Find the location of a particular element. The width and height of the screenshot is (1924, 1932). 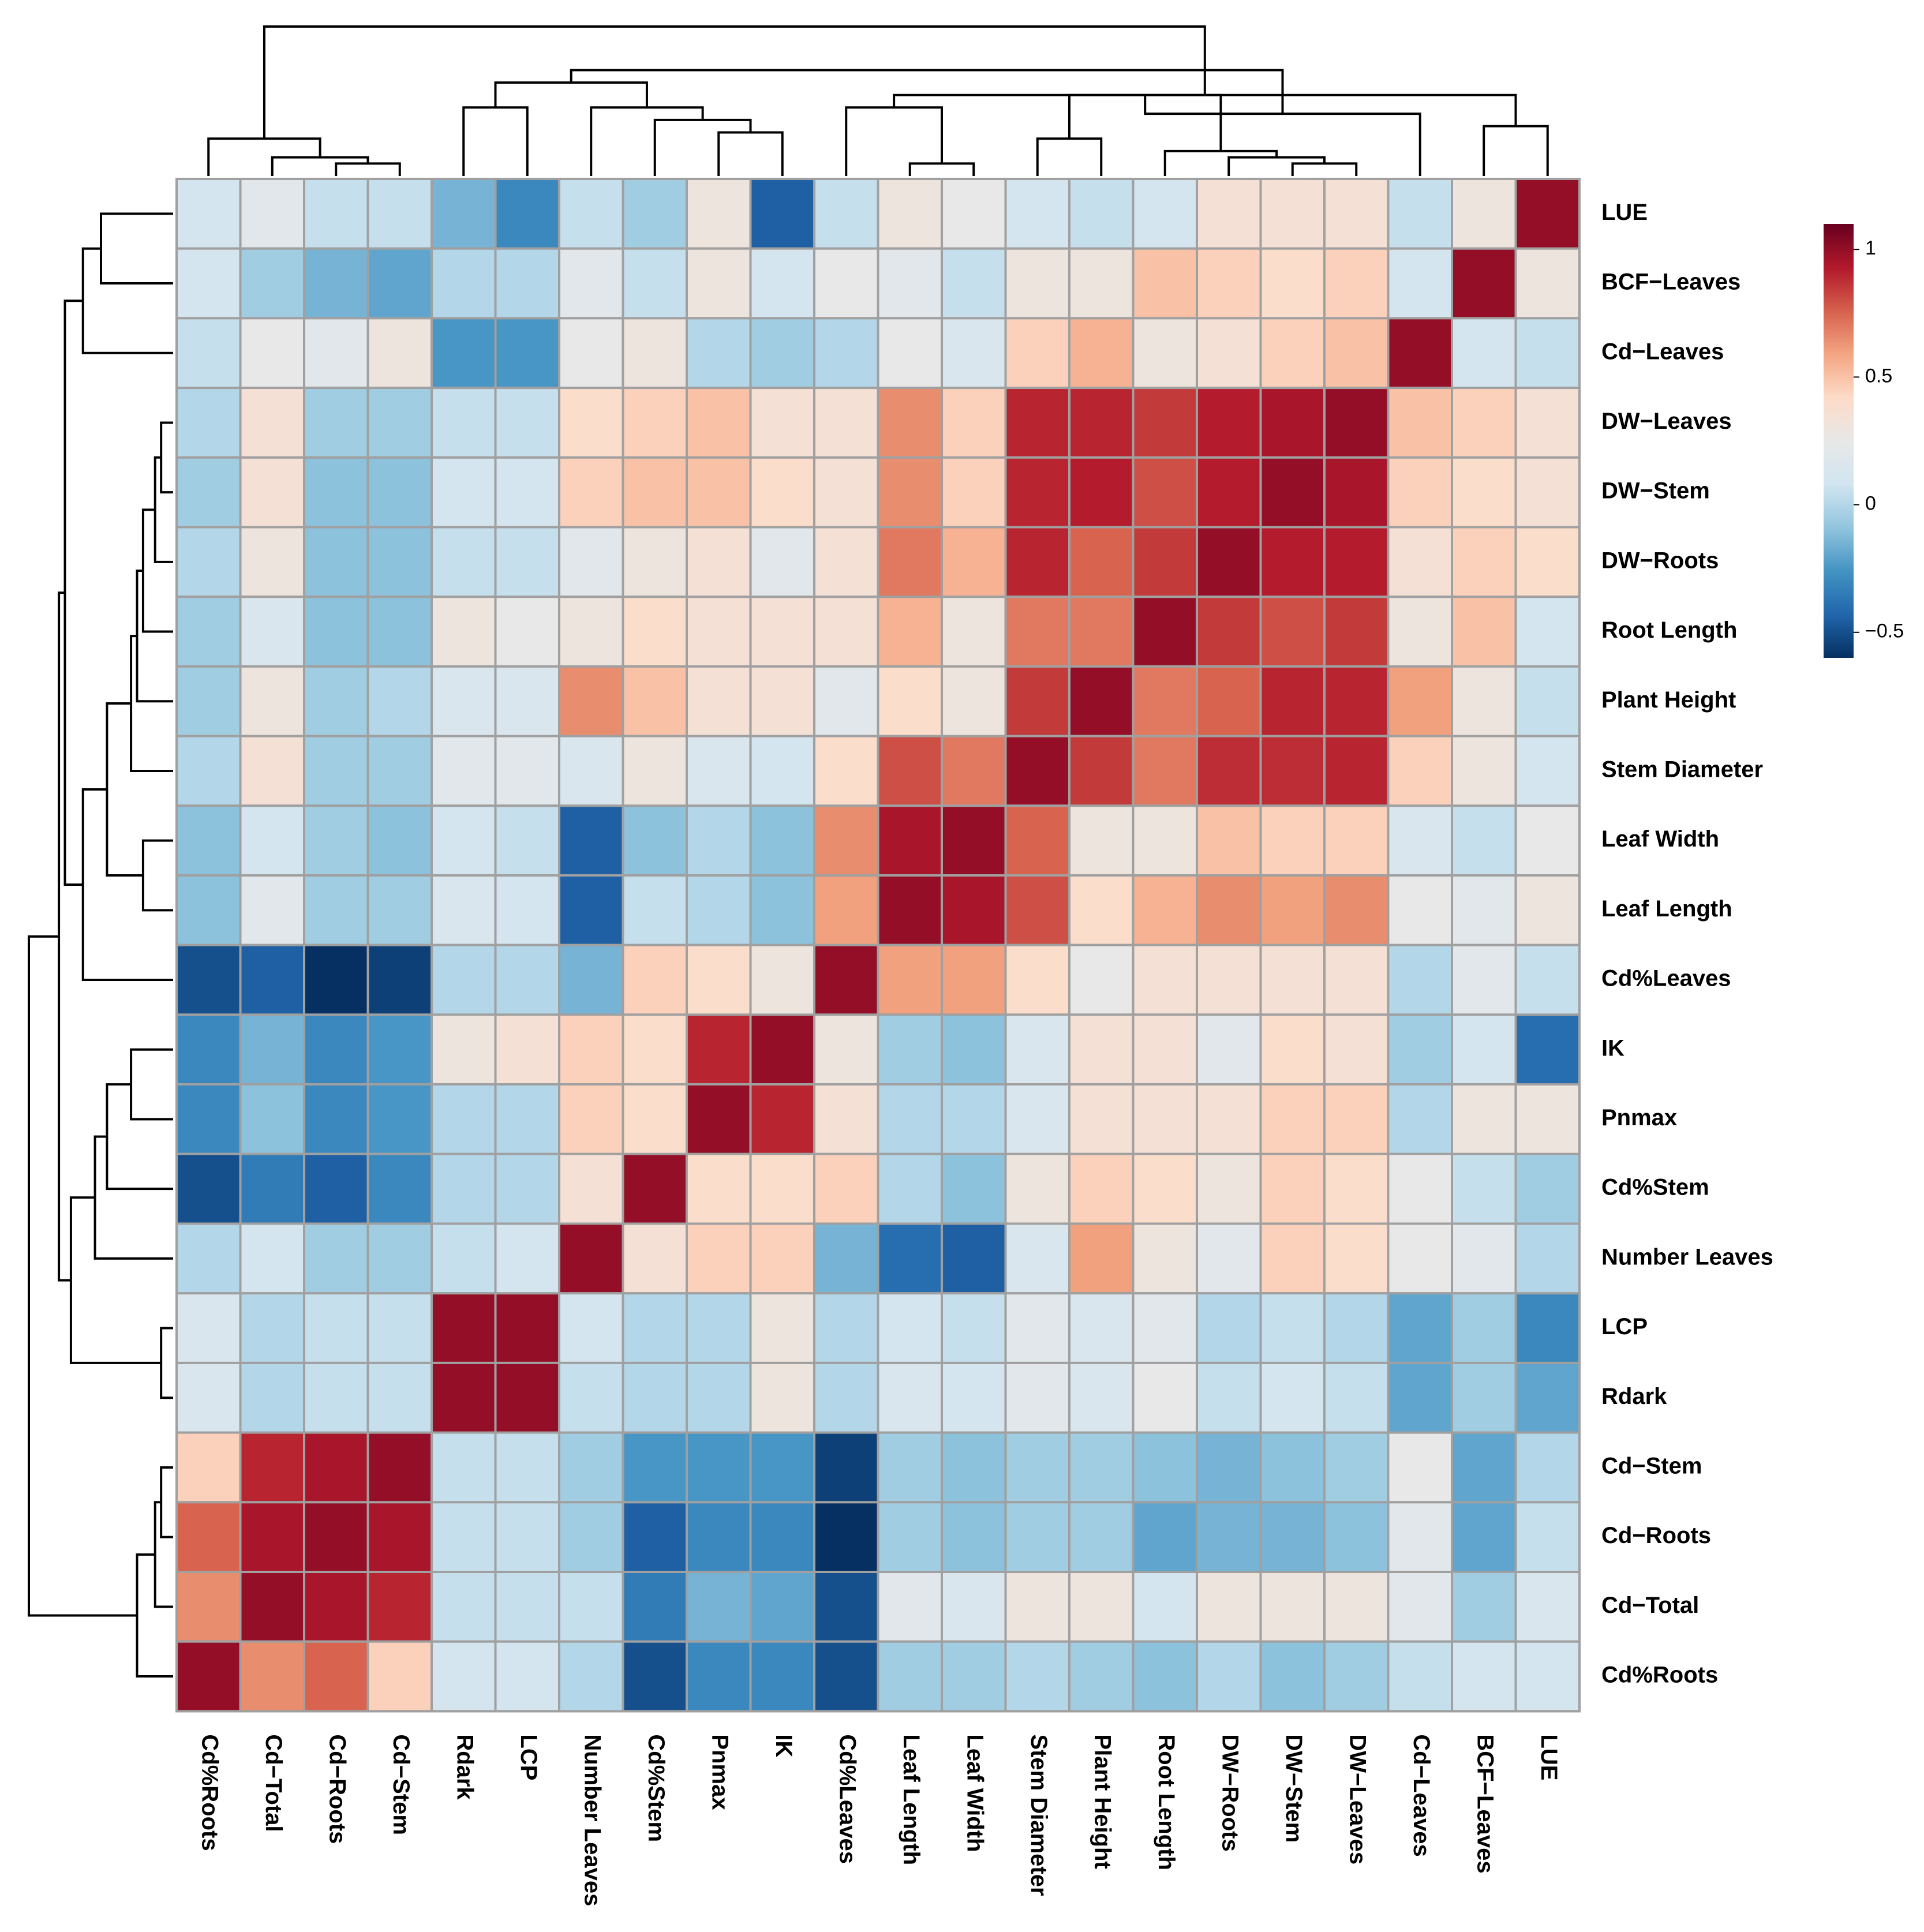

heatmap-cell-leaf-width-x-lcp: Leaf Width / LCP: 0.05 is located at coordinates (527, 841).